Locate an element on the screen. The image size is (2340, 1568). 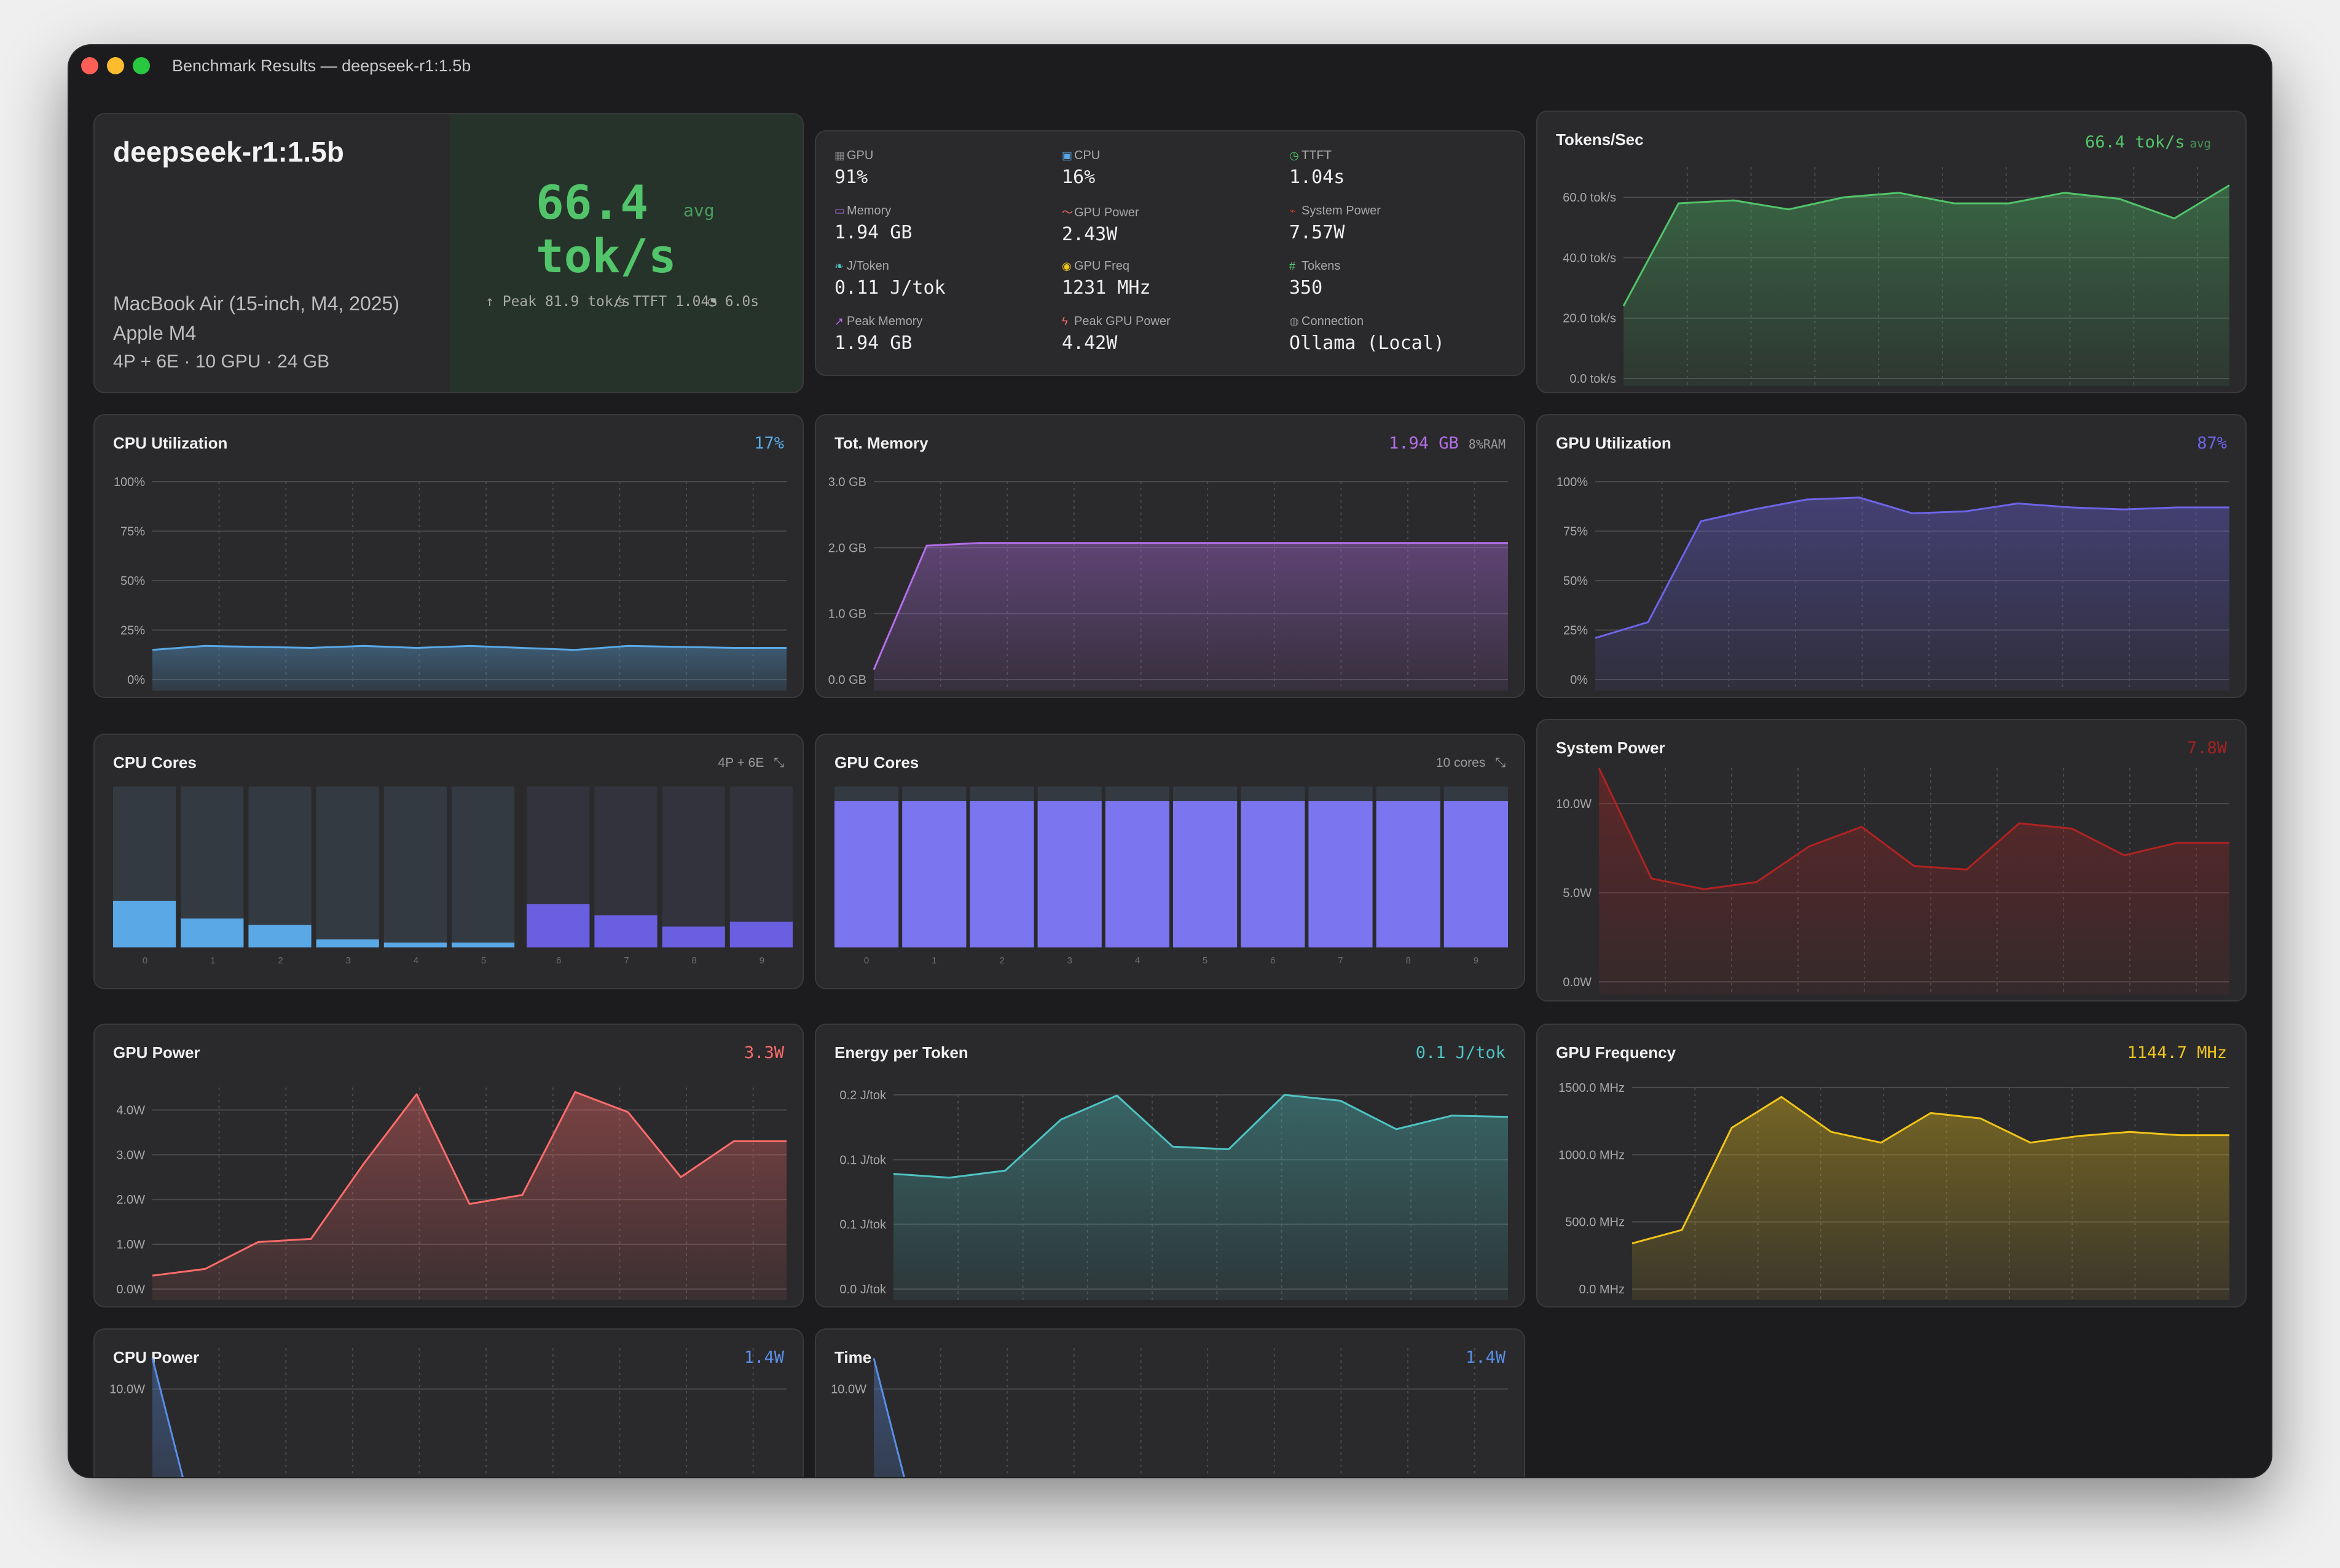
stat-value: 4.42W is located at coordinates (1090, 343).